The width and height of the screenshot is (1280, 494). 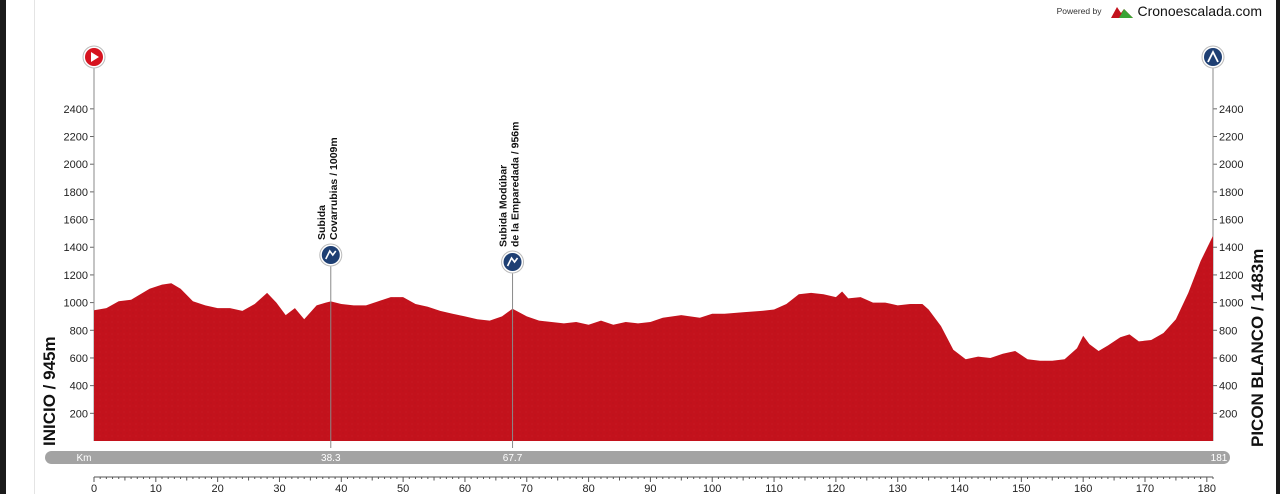 What do you see at coordinates (516, 184) in the screenshot?
I see `climb-label-line2: de la Emparedada / 956m` at bounding box center [516, 184].